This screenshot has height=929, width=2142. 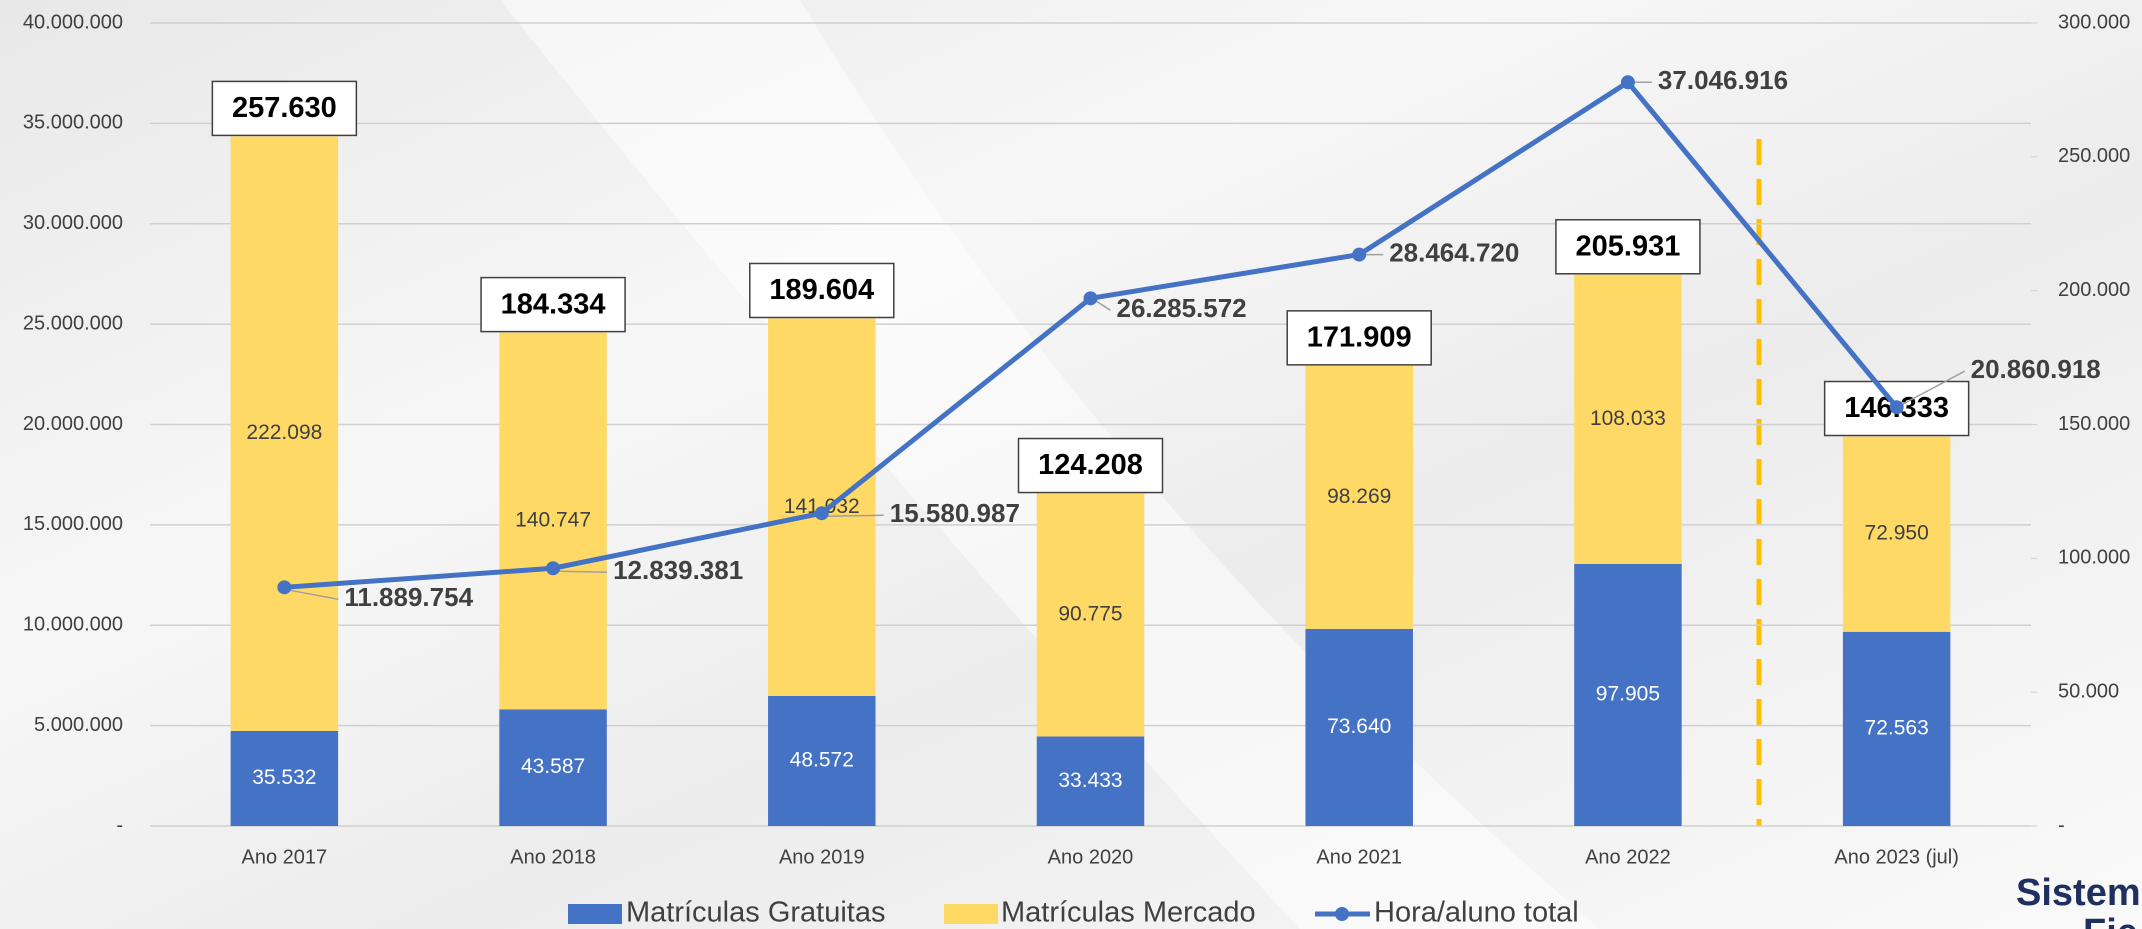 What do you see at coordinates (73, 524) in the screenshot?
I see `y-tick-label: 15.000.000` at bounding box center [73, 524].